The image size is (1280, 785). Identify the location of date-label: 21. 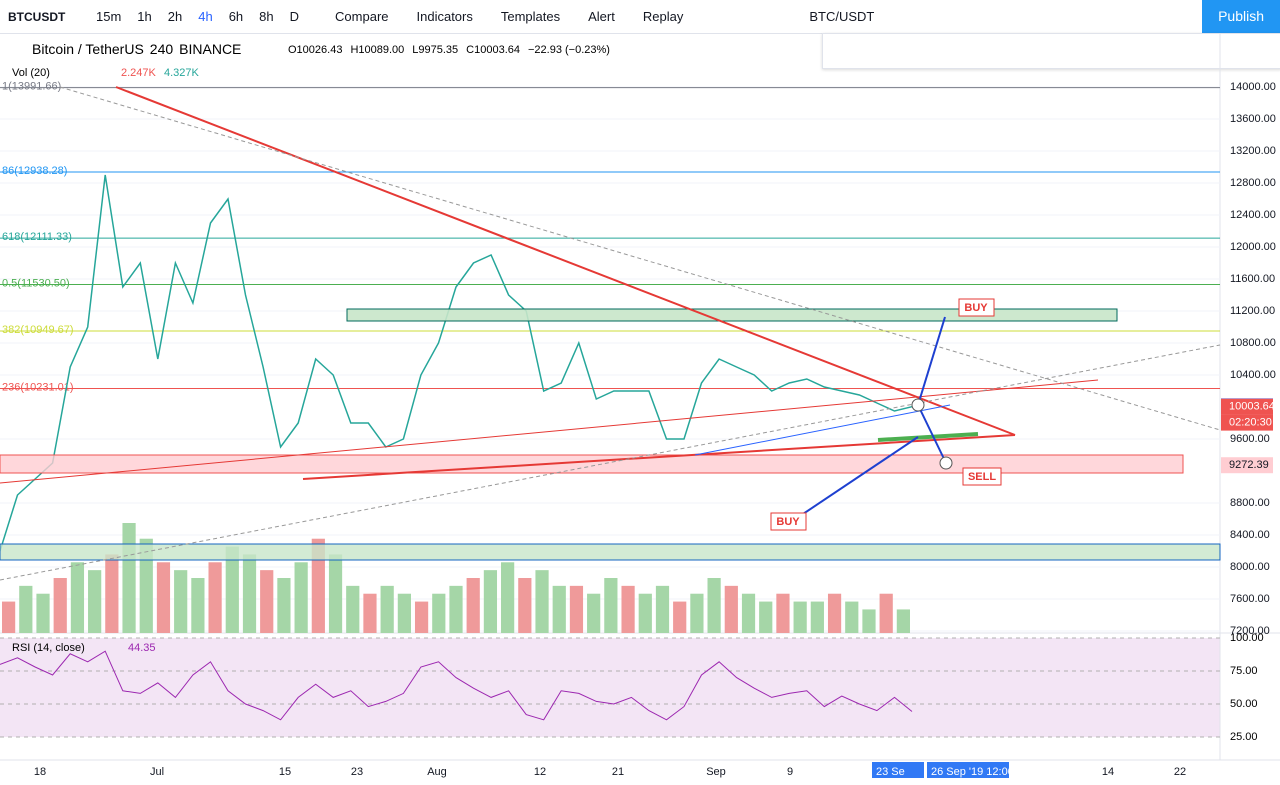
(618, 772).